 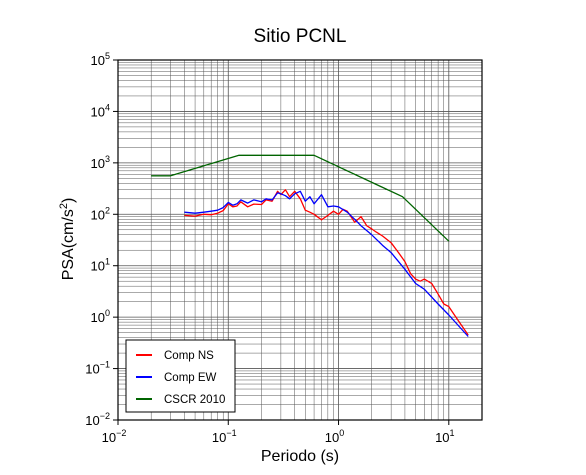 I want to click on y-tick-label: 10⁴, so click(x=100, y=110).